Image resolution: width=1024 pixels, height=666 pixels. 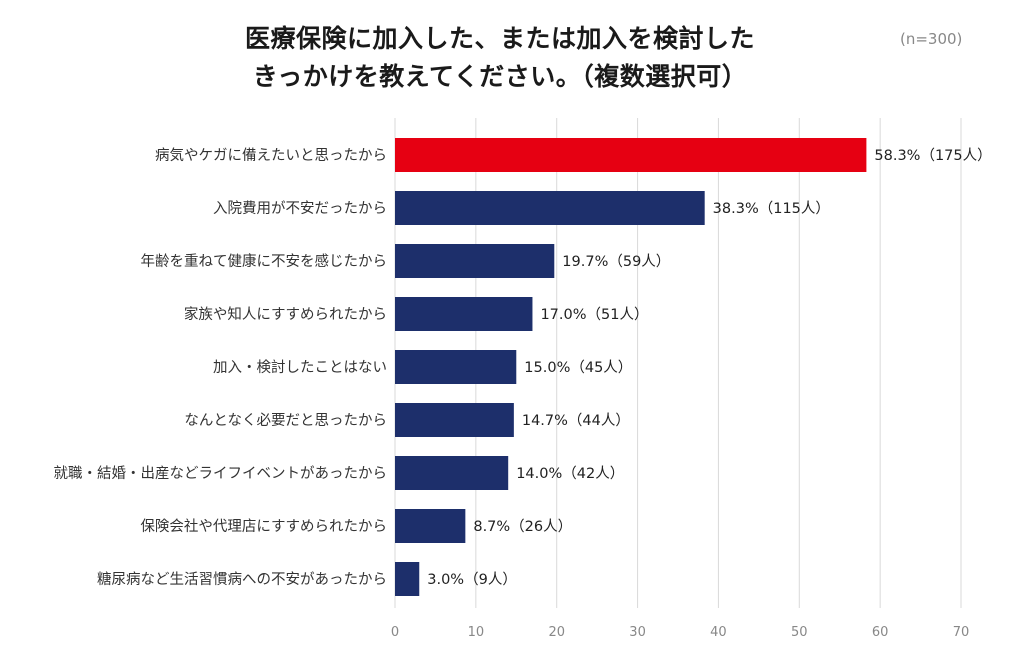 I want to click on x-tick-label-10: 10, so click(x=476, y=632).